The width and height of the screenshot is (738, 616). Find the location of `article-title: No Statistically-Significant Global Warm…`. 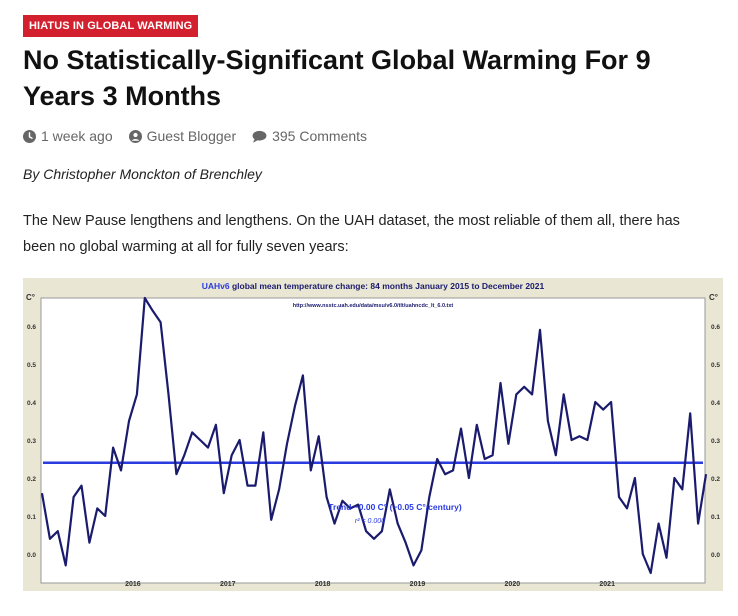

article-title: No Statistically-Significant Global Warm… is located at coordinates (337, 78).